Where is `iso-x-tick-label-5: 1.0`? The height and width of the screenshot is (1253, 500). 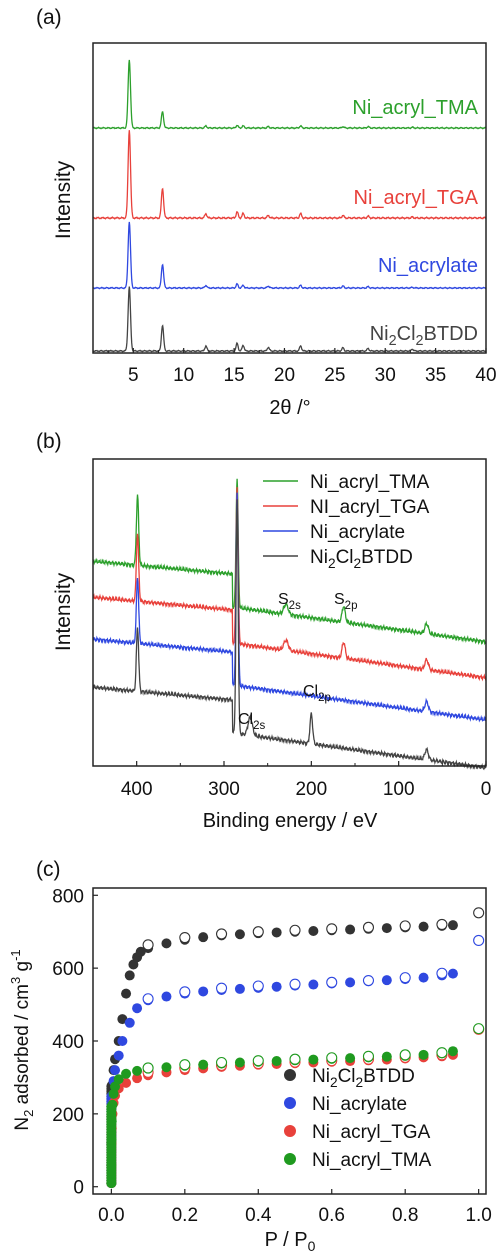 iso-x-tick-label-5: 1.0 is located at coordinates (478, 1215).